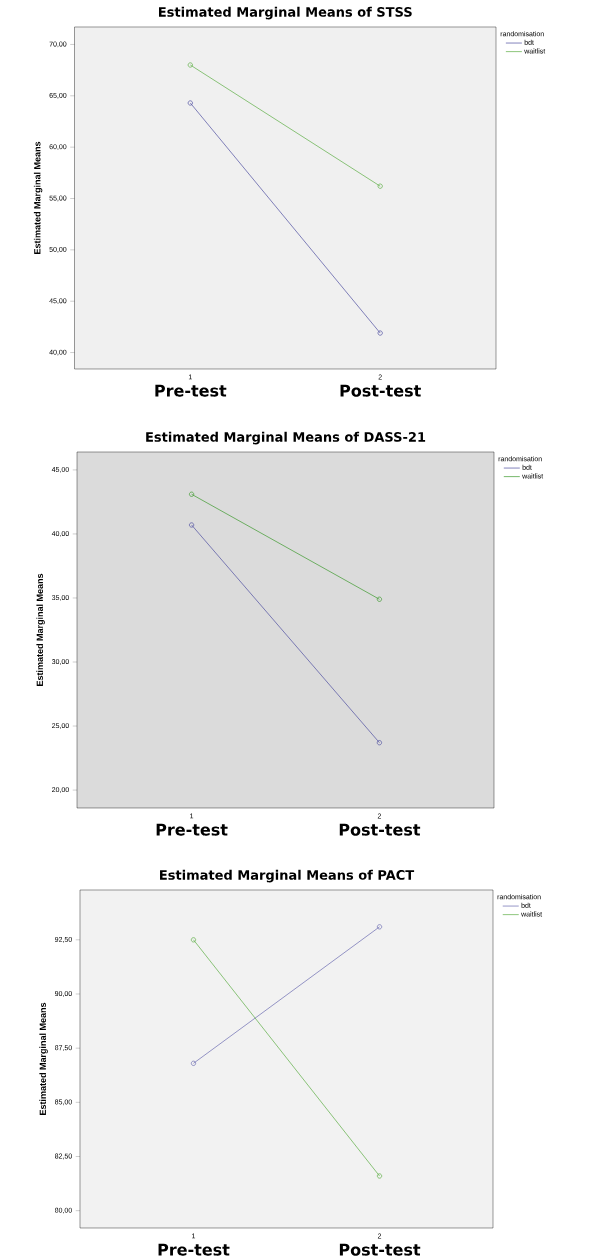  What do you see at coordinates (287, 876) in the screenshot?
I see `chart-title: Estimated Marginal Means of PACT` at bounding box center [287, 876].